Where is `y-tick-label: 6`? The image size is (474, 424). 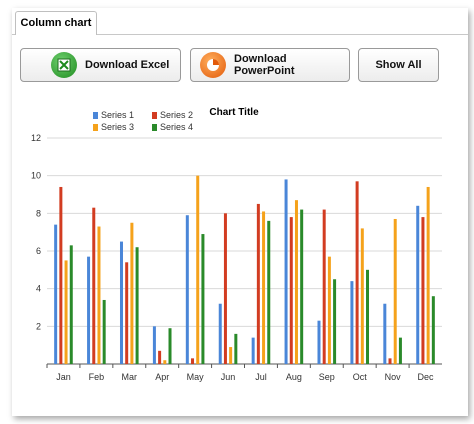 y-tick-label: 6 is located at coordinates (38, 251).